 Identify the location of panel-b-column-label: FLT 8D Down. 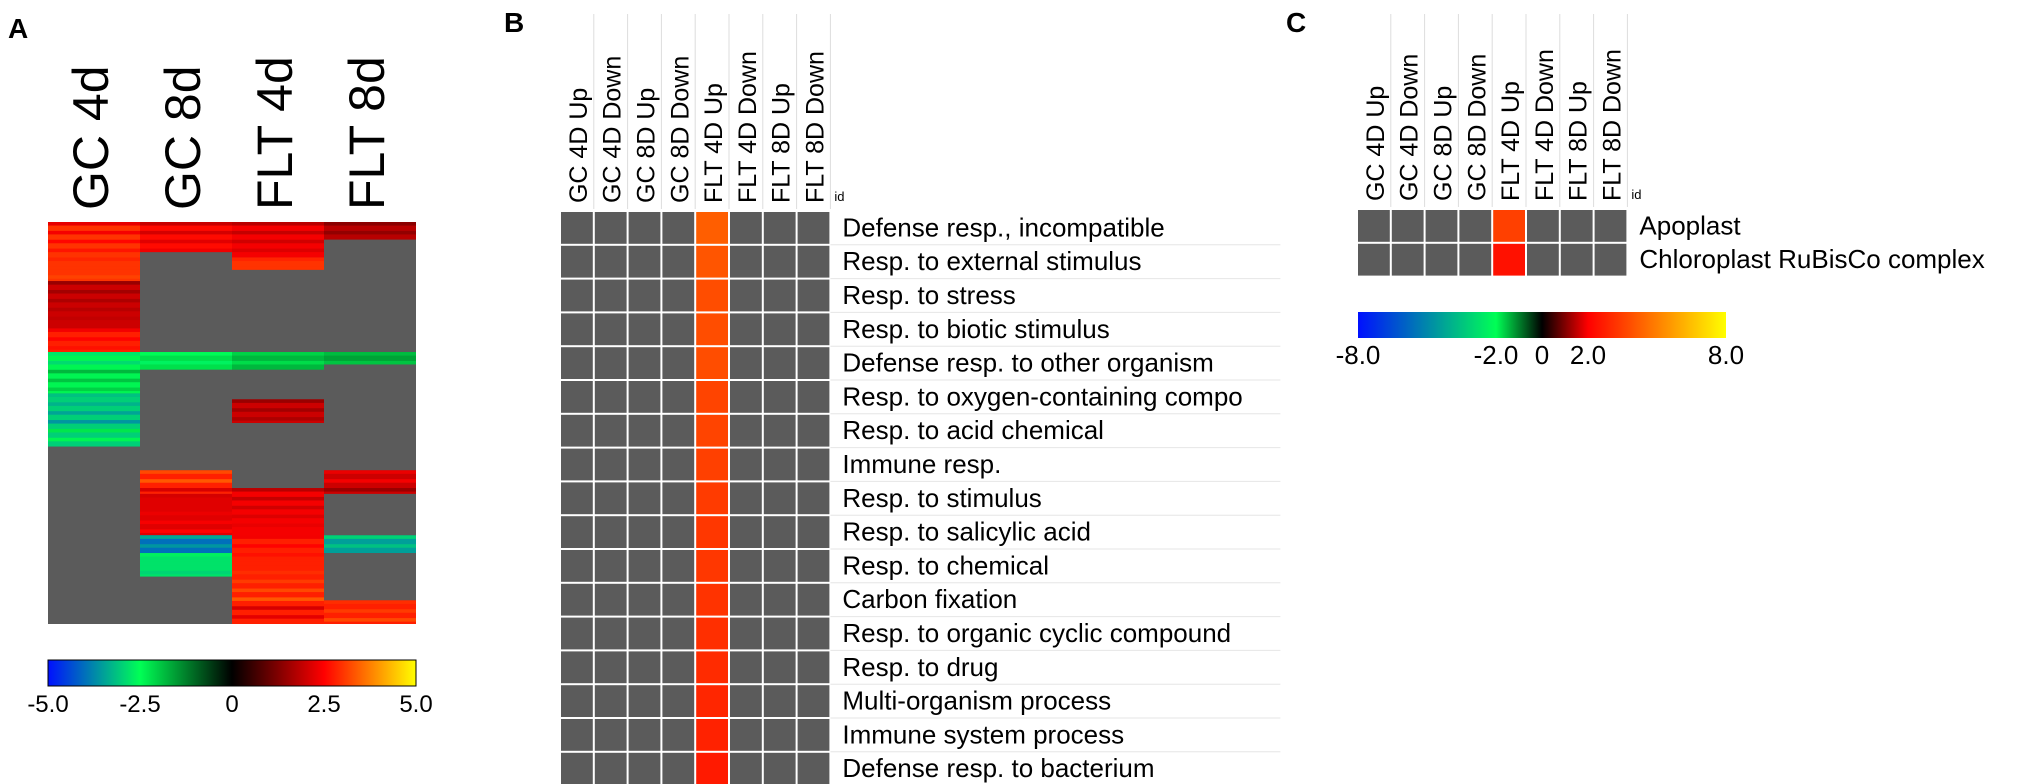
(816, 127).